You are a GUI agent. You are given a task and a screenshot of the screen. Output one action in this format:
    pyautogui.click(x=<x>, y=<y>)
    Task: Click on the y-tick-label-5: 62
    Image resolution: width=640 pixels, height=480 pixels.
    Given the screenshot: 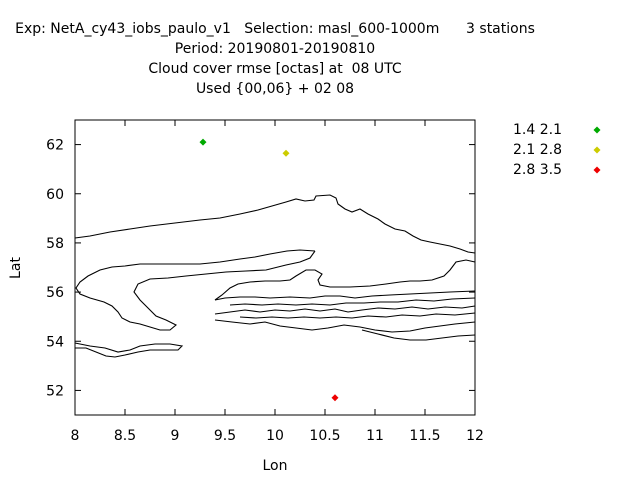 What is the action you would take?
    pyautogui.click(x=55, y=146)
    